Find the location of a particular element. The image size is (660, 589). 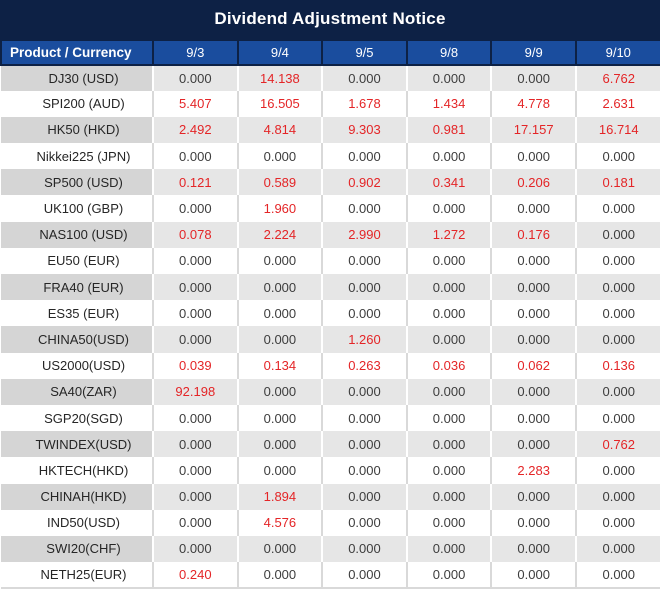

value-cell: 4.576 is located at coordinates (280, 522).